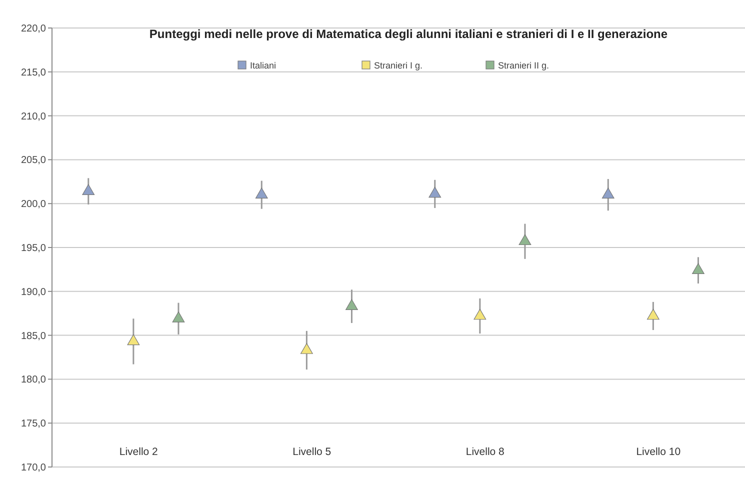 The width and height of the screenshot is (745, 492). I want to click on y-tick-label: 175,0, so click(33, 424).